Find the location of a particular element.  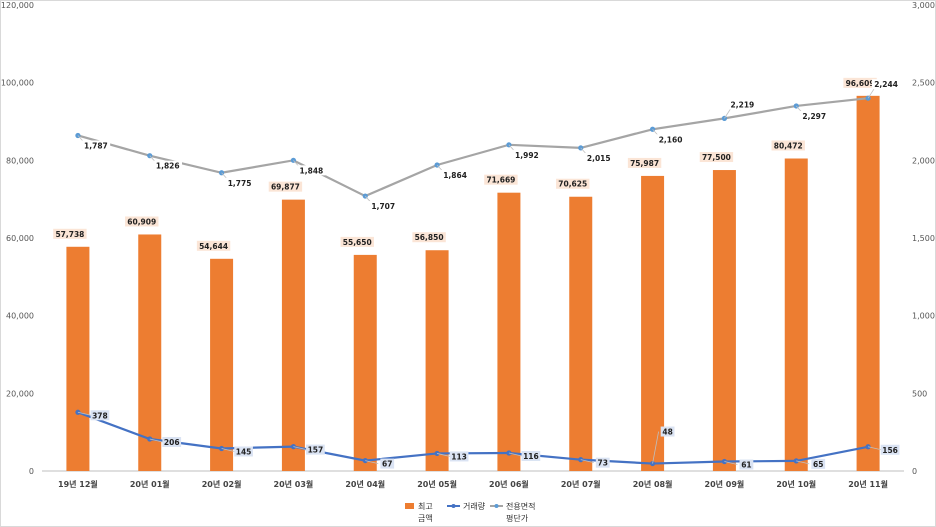

line-label: 1,864 is located at coordinates (455, 175).